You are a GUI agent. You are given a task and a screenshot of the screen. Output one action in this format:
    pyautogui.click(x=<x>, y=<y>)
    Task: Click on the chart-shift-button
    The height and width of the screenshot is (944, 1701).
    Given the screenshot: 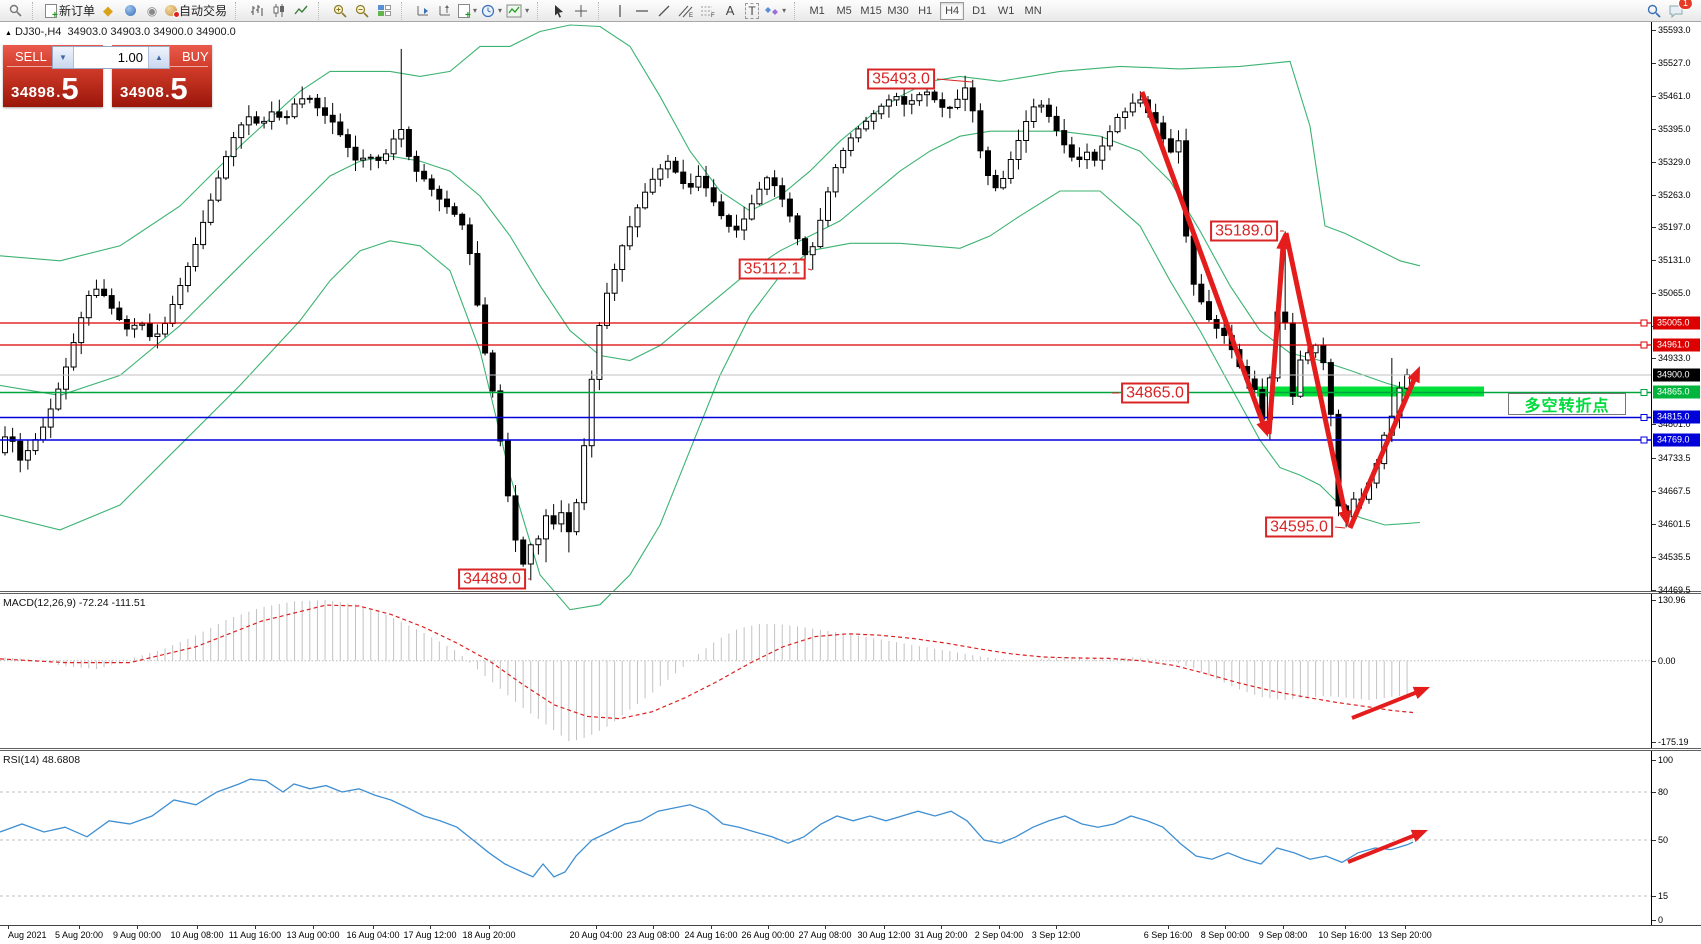 What is the action you would take?
    pyautogui.click(x=445, y=11)
    